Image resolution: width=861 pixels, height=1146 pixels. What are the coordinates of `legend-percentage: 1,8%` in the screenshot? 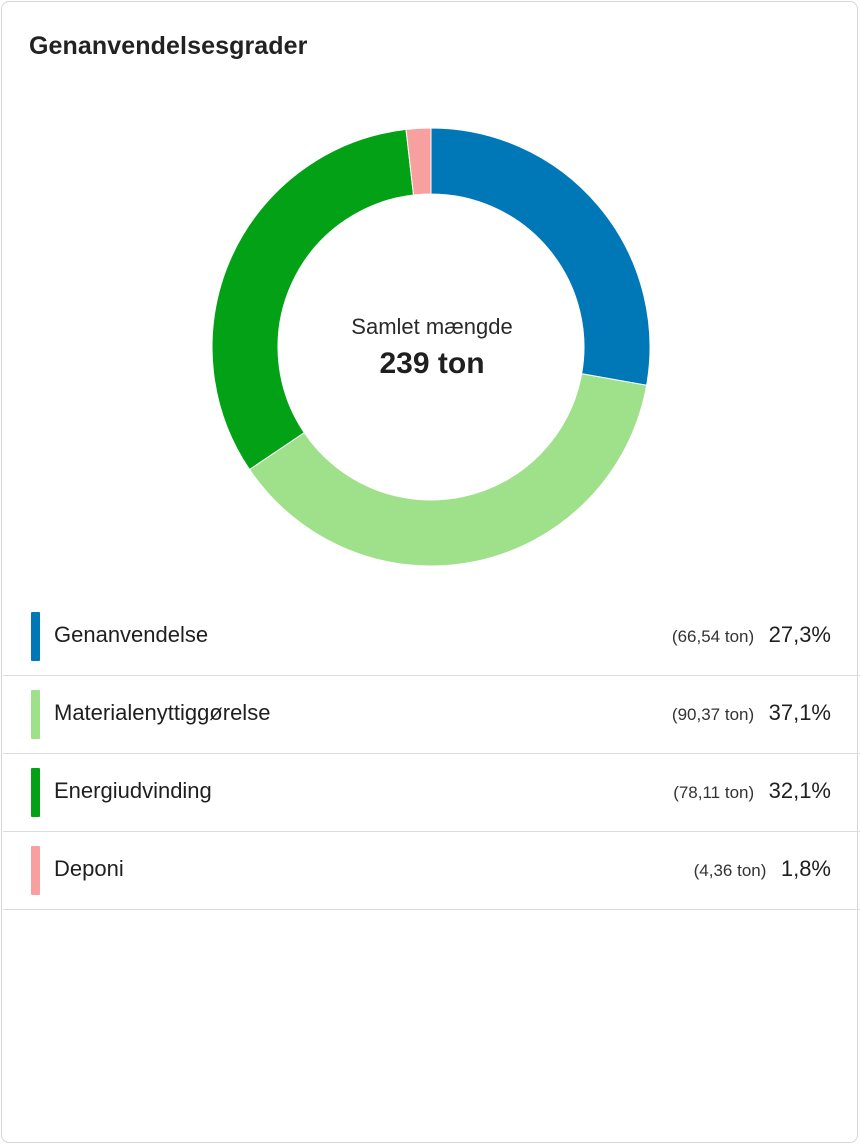 It's located at (805, 868).